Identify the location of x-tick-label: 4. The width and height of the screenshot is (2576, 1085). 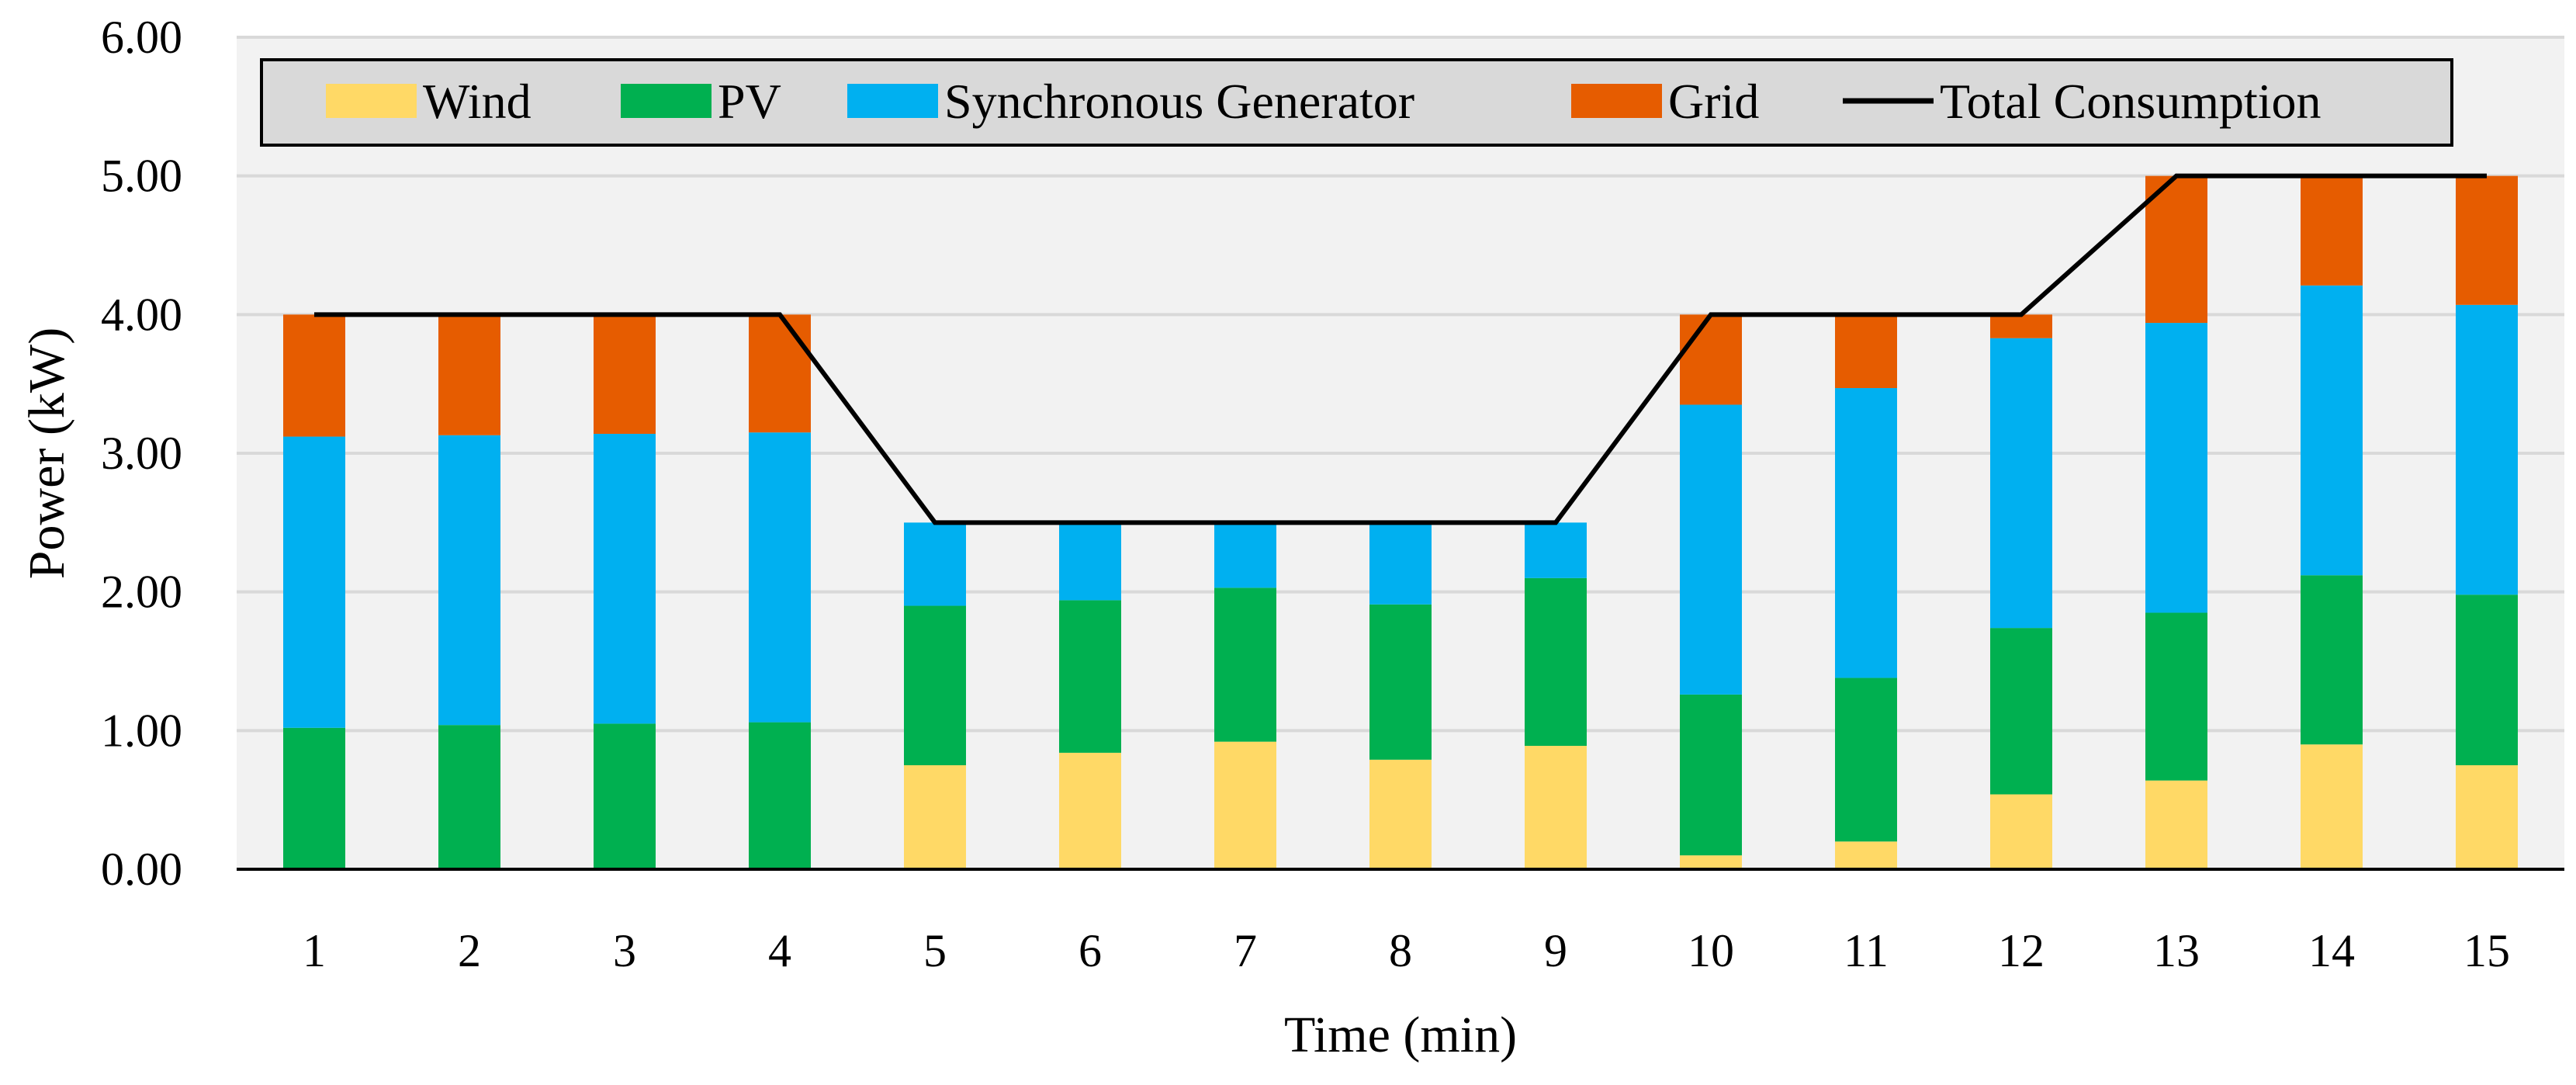
(779, 950).